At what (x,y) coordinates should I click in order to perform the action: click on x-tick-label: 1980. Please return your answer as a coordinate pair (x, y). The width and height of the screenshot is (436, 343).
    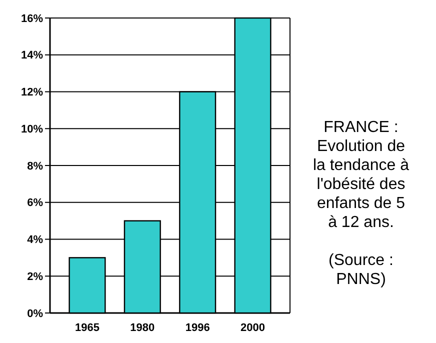
    Looking at the image, I should click on (142, 328).